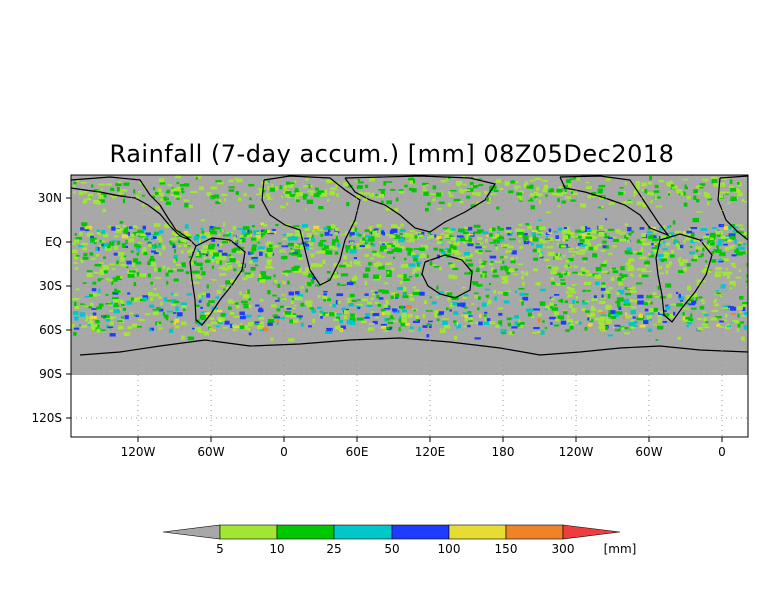 The width and height of the screenshot is (784, 612). Describe the element at coordinates (423, 448) in the screenshot. I see `x-axis: 120W 60W 0 60E 120E 180 120W 60W 0` at that location.